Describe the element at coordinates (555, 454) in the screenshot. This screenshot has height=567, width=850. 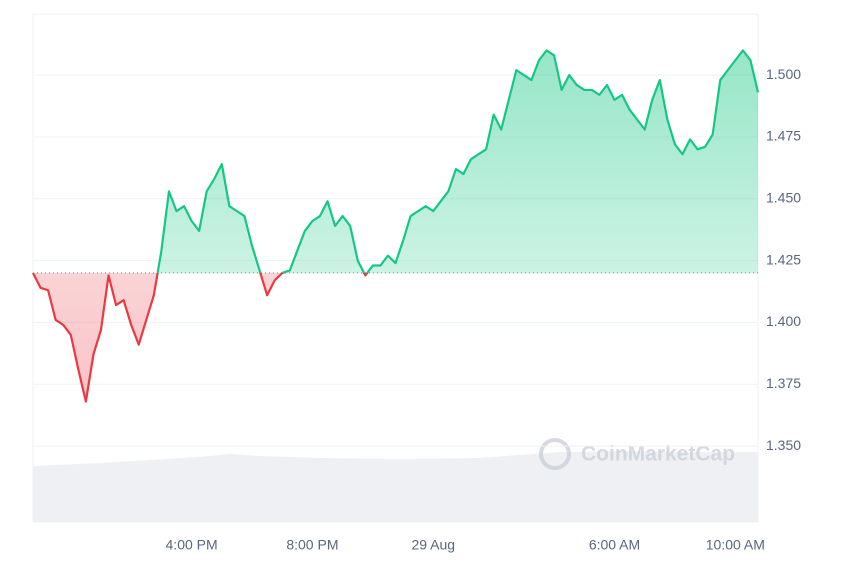
I see `watermark-logo` at that location.